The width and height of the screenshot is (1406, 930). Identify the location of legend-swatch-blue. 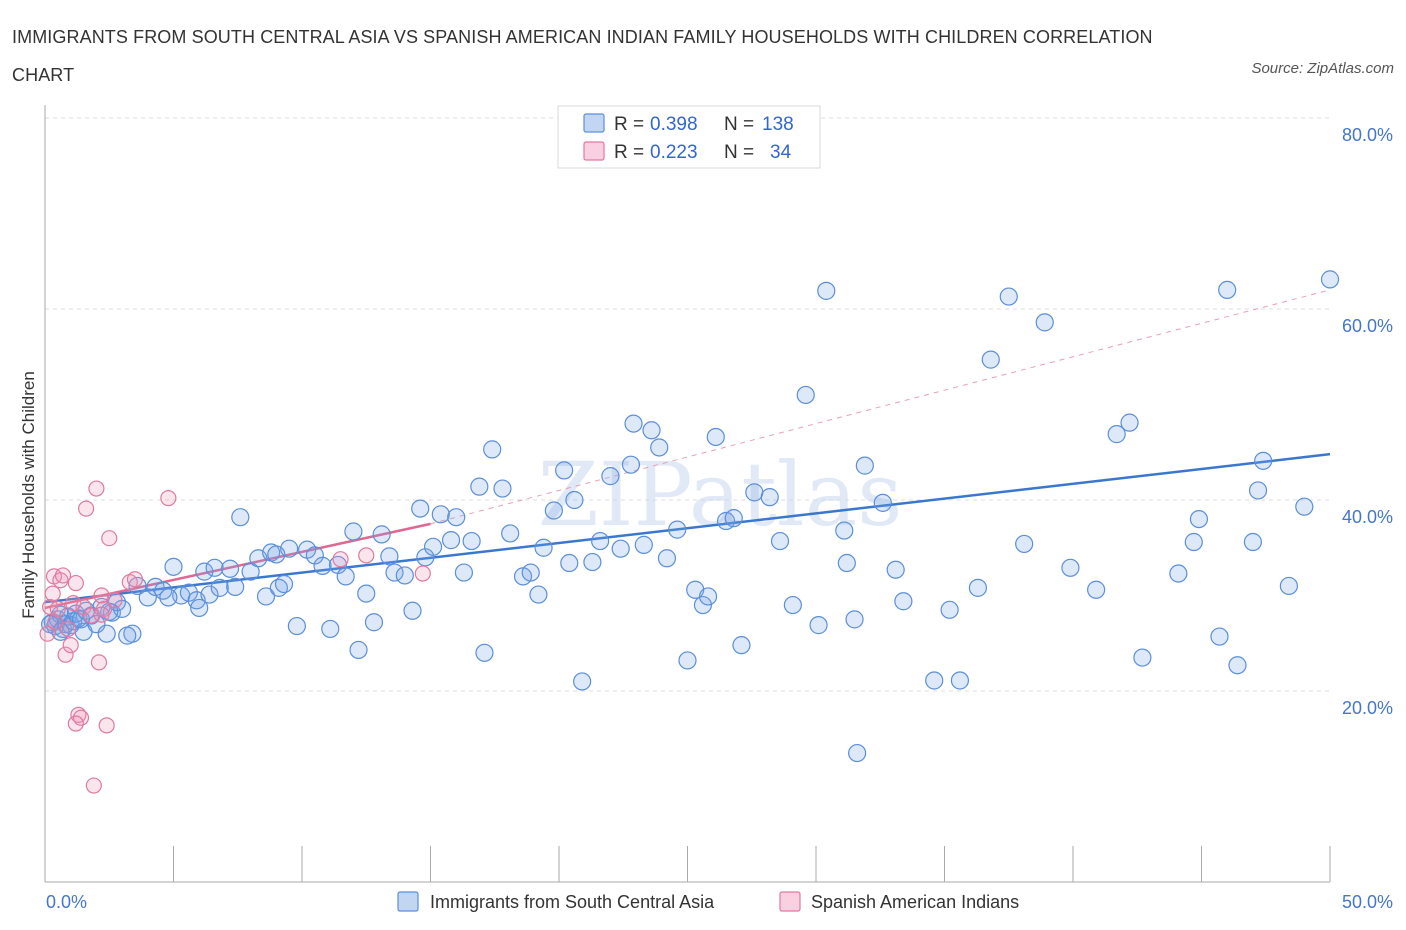
(594, 123).